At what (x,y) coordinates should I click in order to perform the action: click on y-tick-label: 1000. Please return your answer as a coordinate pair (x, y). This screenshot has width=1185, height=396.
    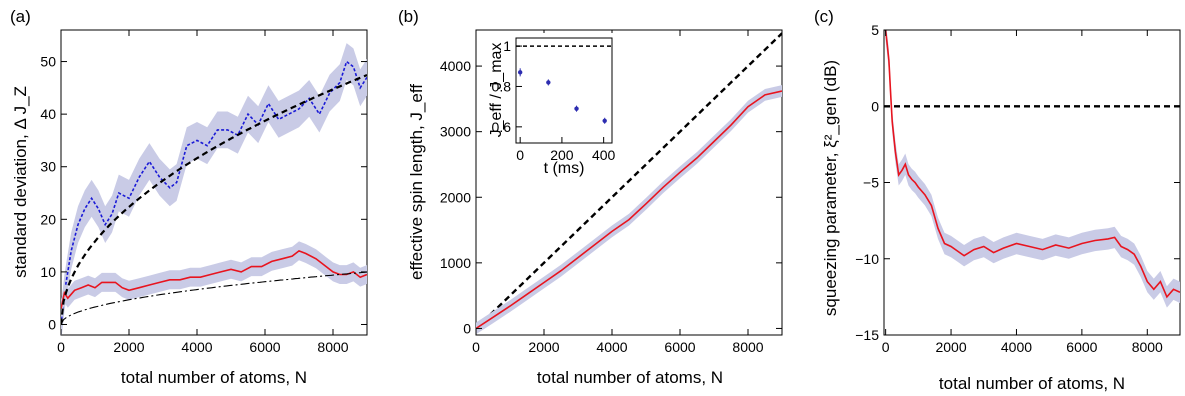
    Looking at the image, I should click on (455, 263).